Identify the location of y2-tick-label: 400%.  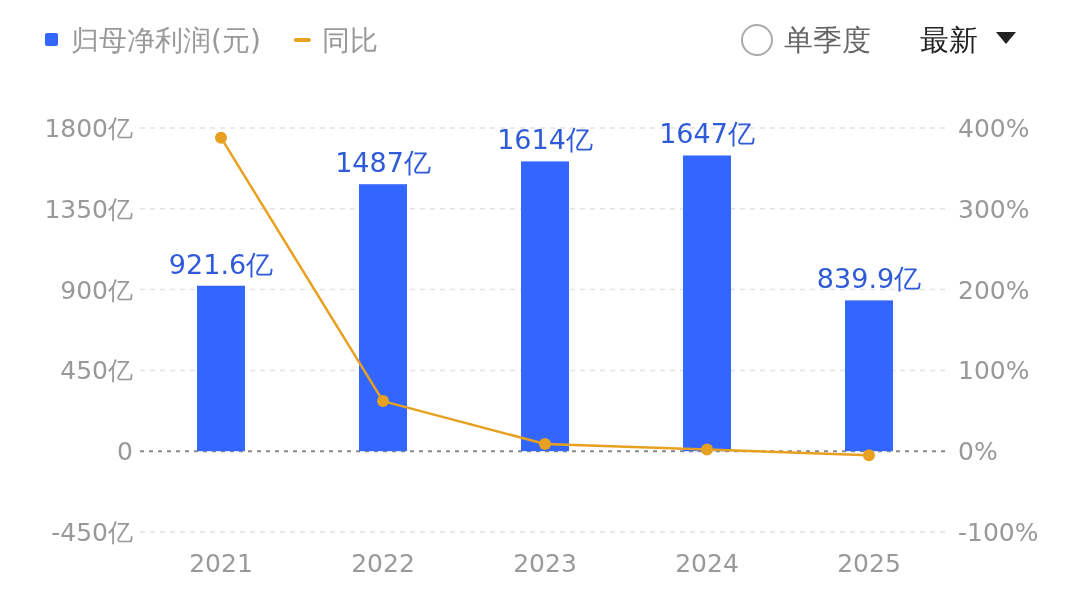
(994, 128).